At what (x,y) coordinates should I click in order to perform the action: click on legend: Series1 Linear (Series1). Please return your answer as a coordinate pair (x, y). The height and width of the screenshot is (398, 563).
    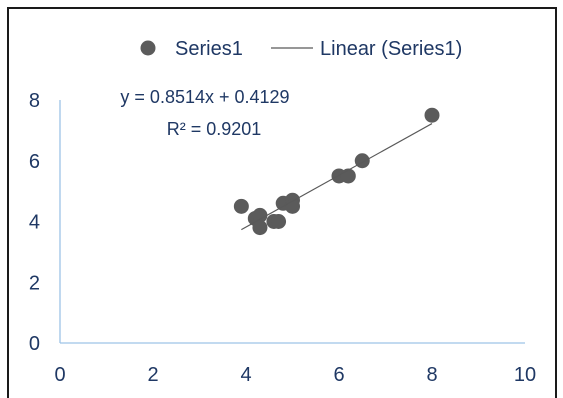
    Looking at the image, I should click on (301, 49).